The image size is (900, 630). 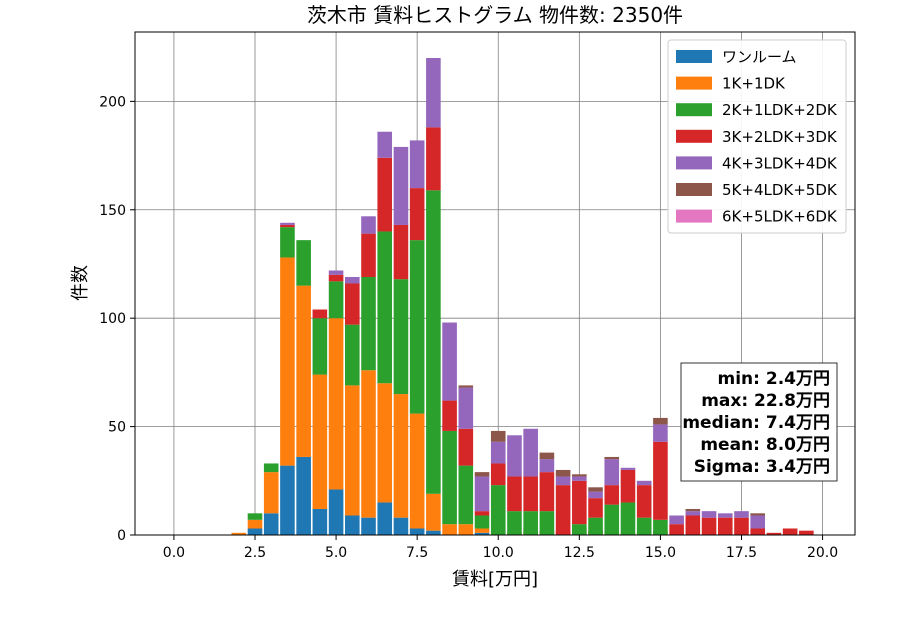 I want to click on y-axis-ticks: 0 50 100 150 200, so click(x=117, y=319).